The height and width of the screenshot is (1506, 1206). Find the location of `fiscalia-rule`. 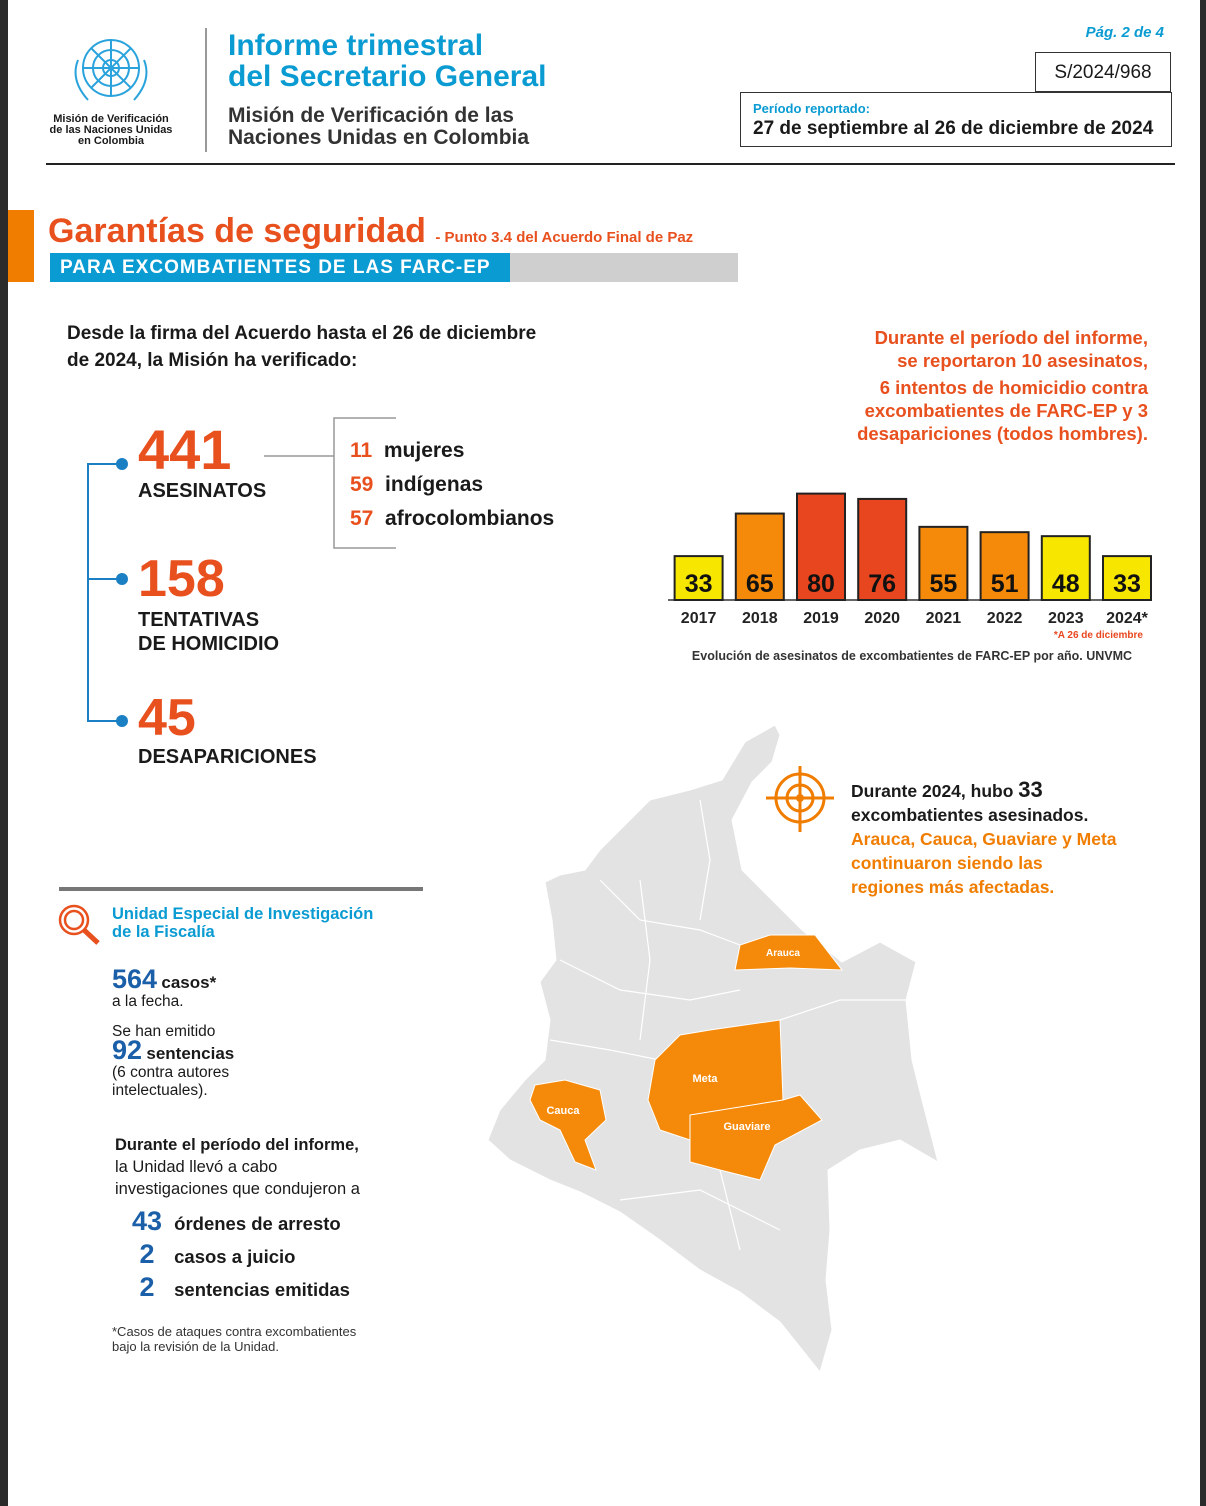

fiscalia-rule is located at coordinates (241, 889).